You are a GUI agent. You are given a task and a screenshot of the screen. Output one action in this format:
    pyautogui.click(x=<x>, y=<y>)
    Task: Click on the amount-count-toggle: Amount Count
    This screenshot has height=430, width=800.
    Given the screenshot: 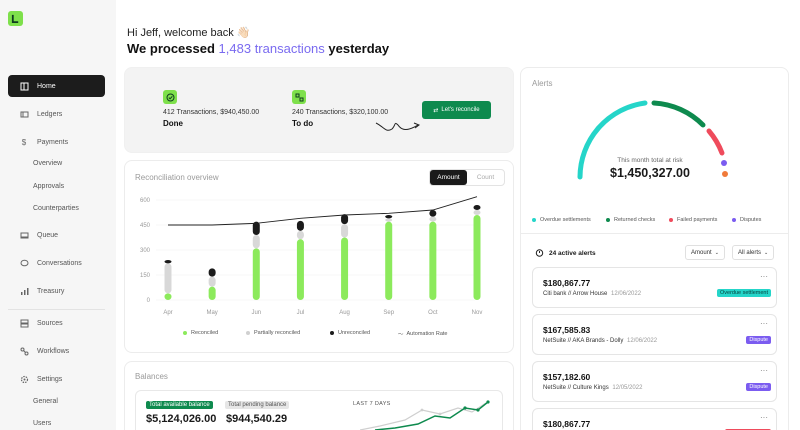 What is the action you would take?
    pyautogui.click(x=467, y=177)
    